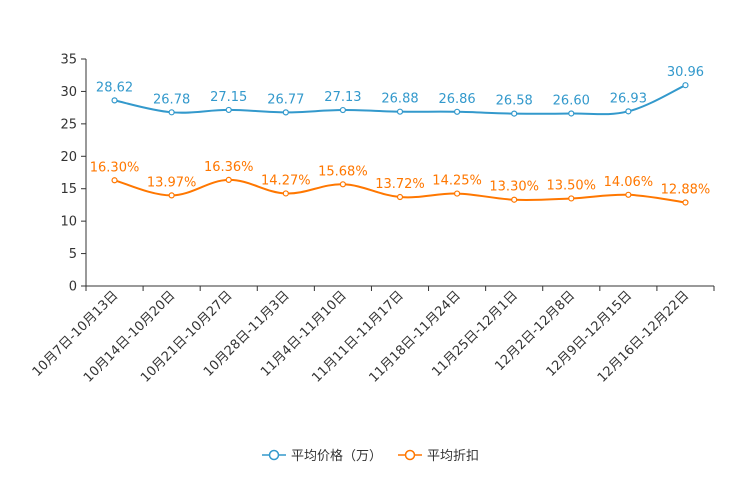  What do you see at coordinates (685, 72) in the screenshot?
I see `data-label: 30.96` at bounding box center [685, 72].